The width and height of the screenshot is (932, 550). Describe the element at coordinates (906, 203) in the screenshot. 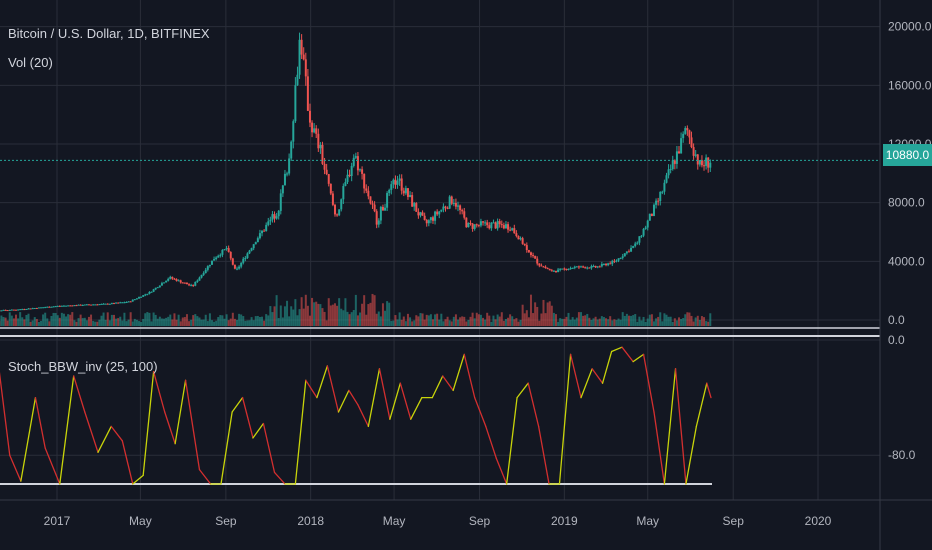

I see `y-tick-label: 8000.0` at that location.